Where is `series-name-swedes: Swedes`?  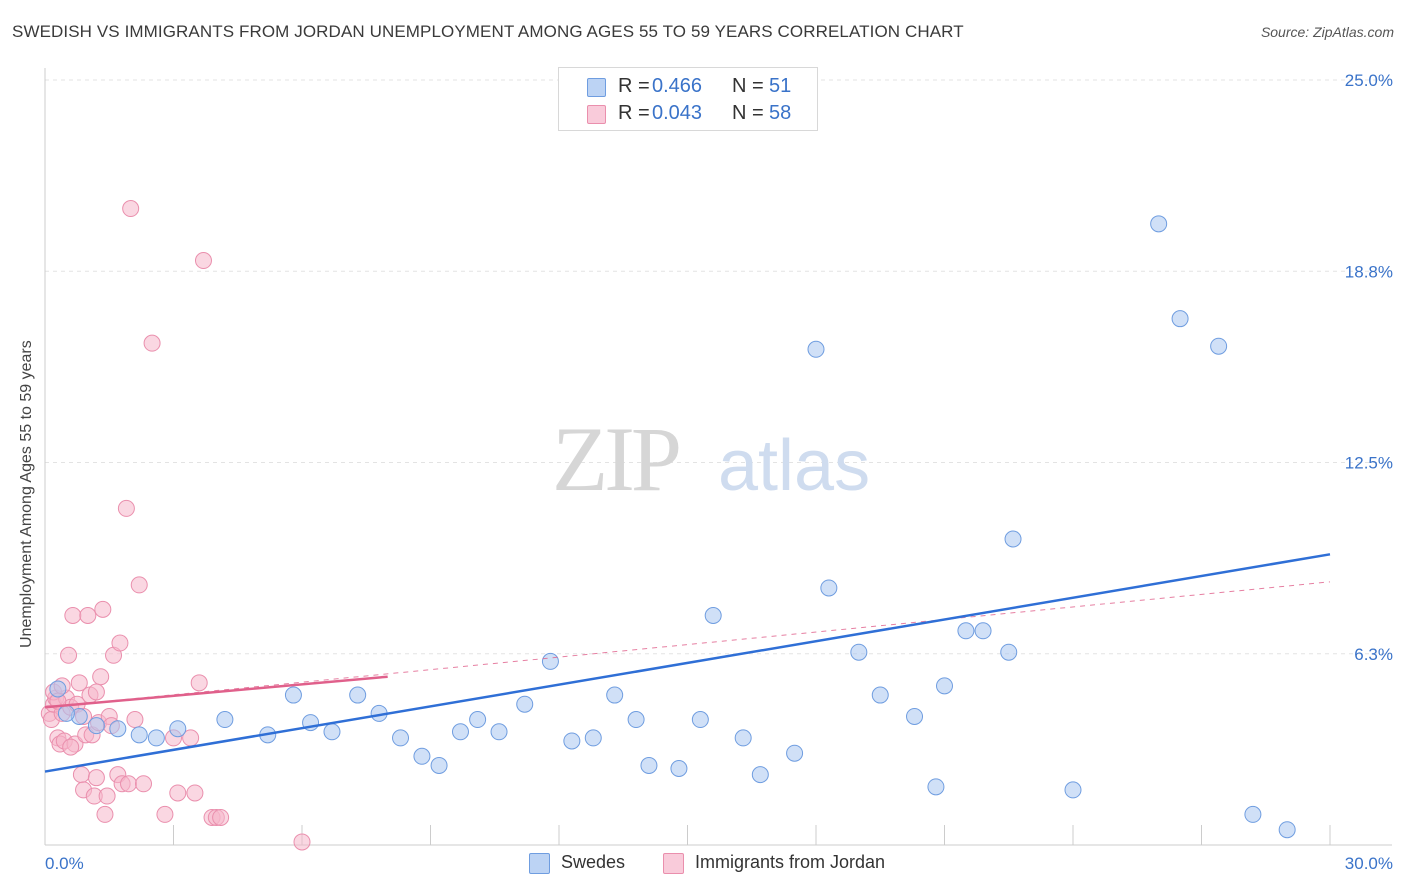 series-name-swedes: Swedes is located at coordinates (593, 862).